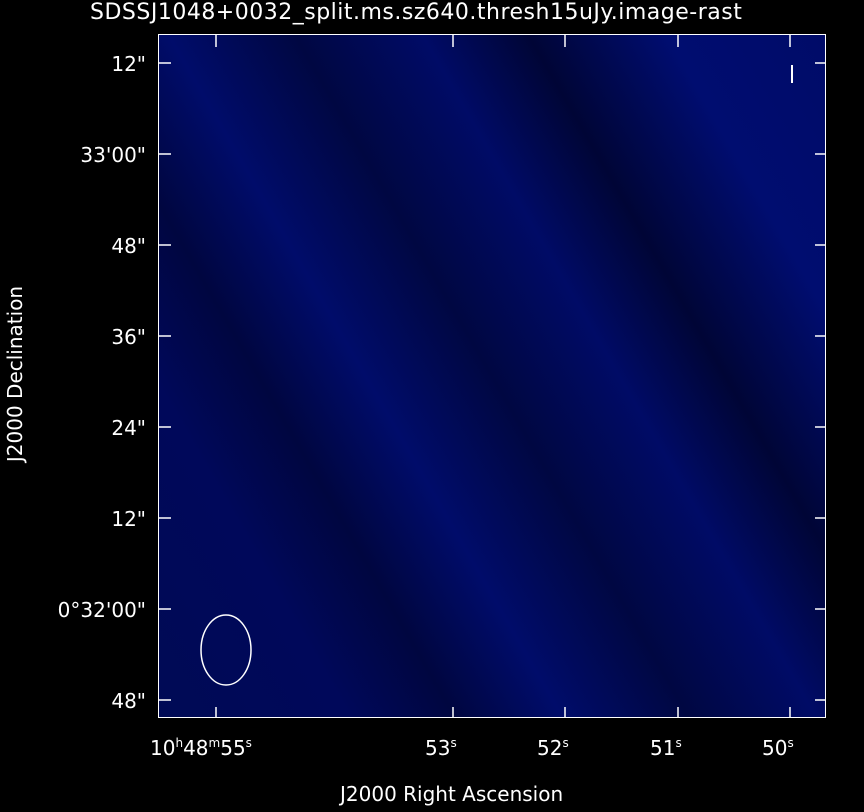 This screenshot has height=812, width=864. What do you see at coordinates (441, 748) in the screenshot?
I see `x-tick-label: 53s` at bounding box center [441, 748].